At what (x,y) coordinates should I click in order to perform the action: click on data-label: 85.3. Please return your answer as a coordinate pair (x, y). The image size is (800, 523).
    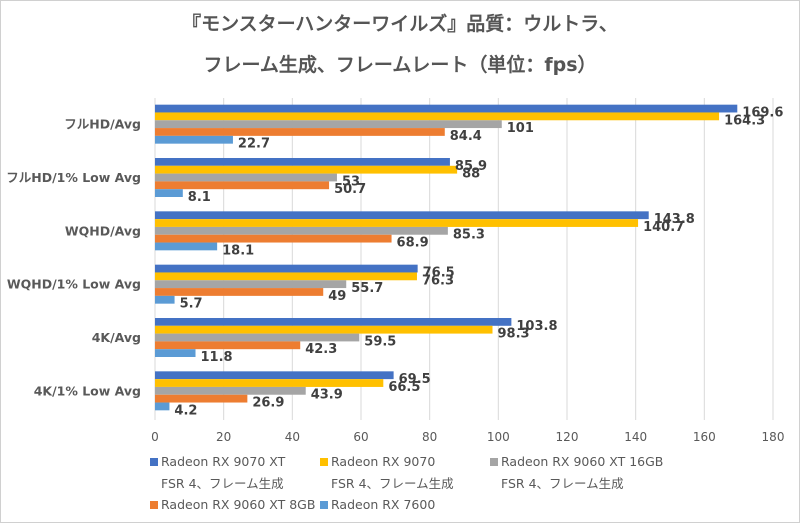
    Looking at the image, I should click on (469, 235).